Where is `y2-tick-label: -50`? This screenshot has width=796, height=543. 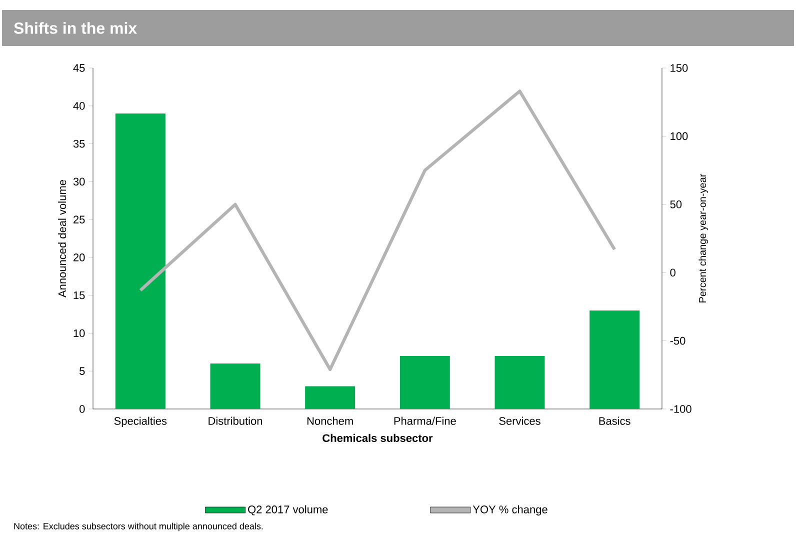
y2-tick-label: -50 is located at coordinates (678, 340).